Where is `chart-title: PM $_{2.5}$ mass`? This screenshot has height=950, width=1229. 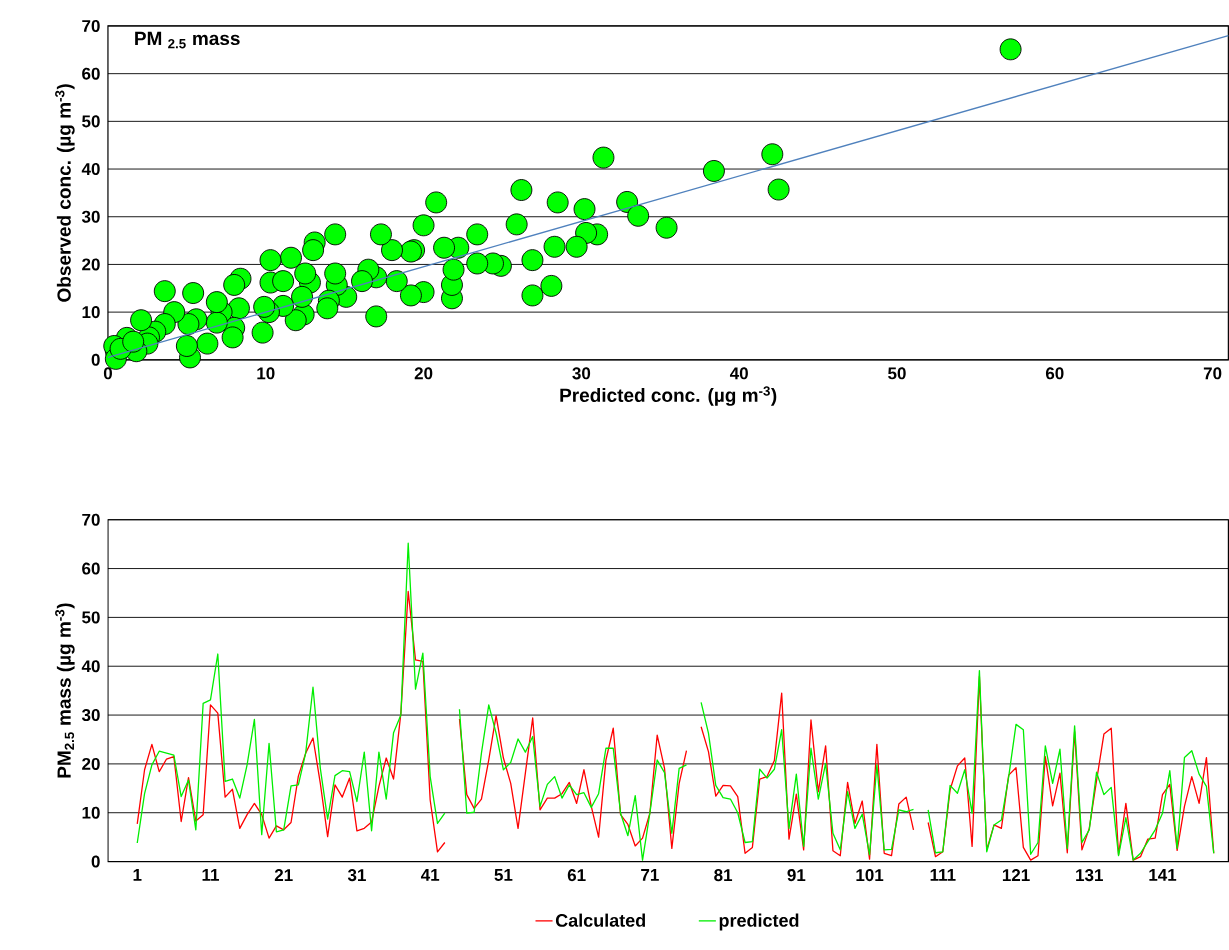
chart-title: PM $_{2.5}$ mass is located at coordinates (187, 40).